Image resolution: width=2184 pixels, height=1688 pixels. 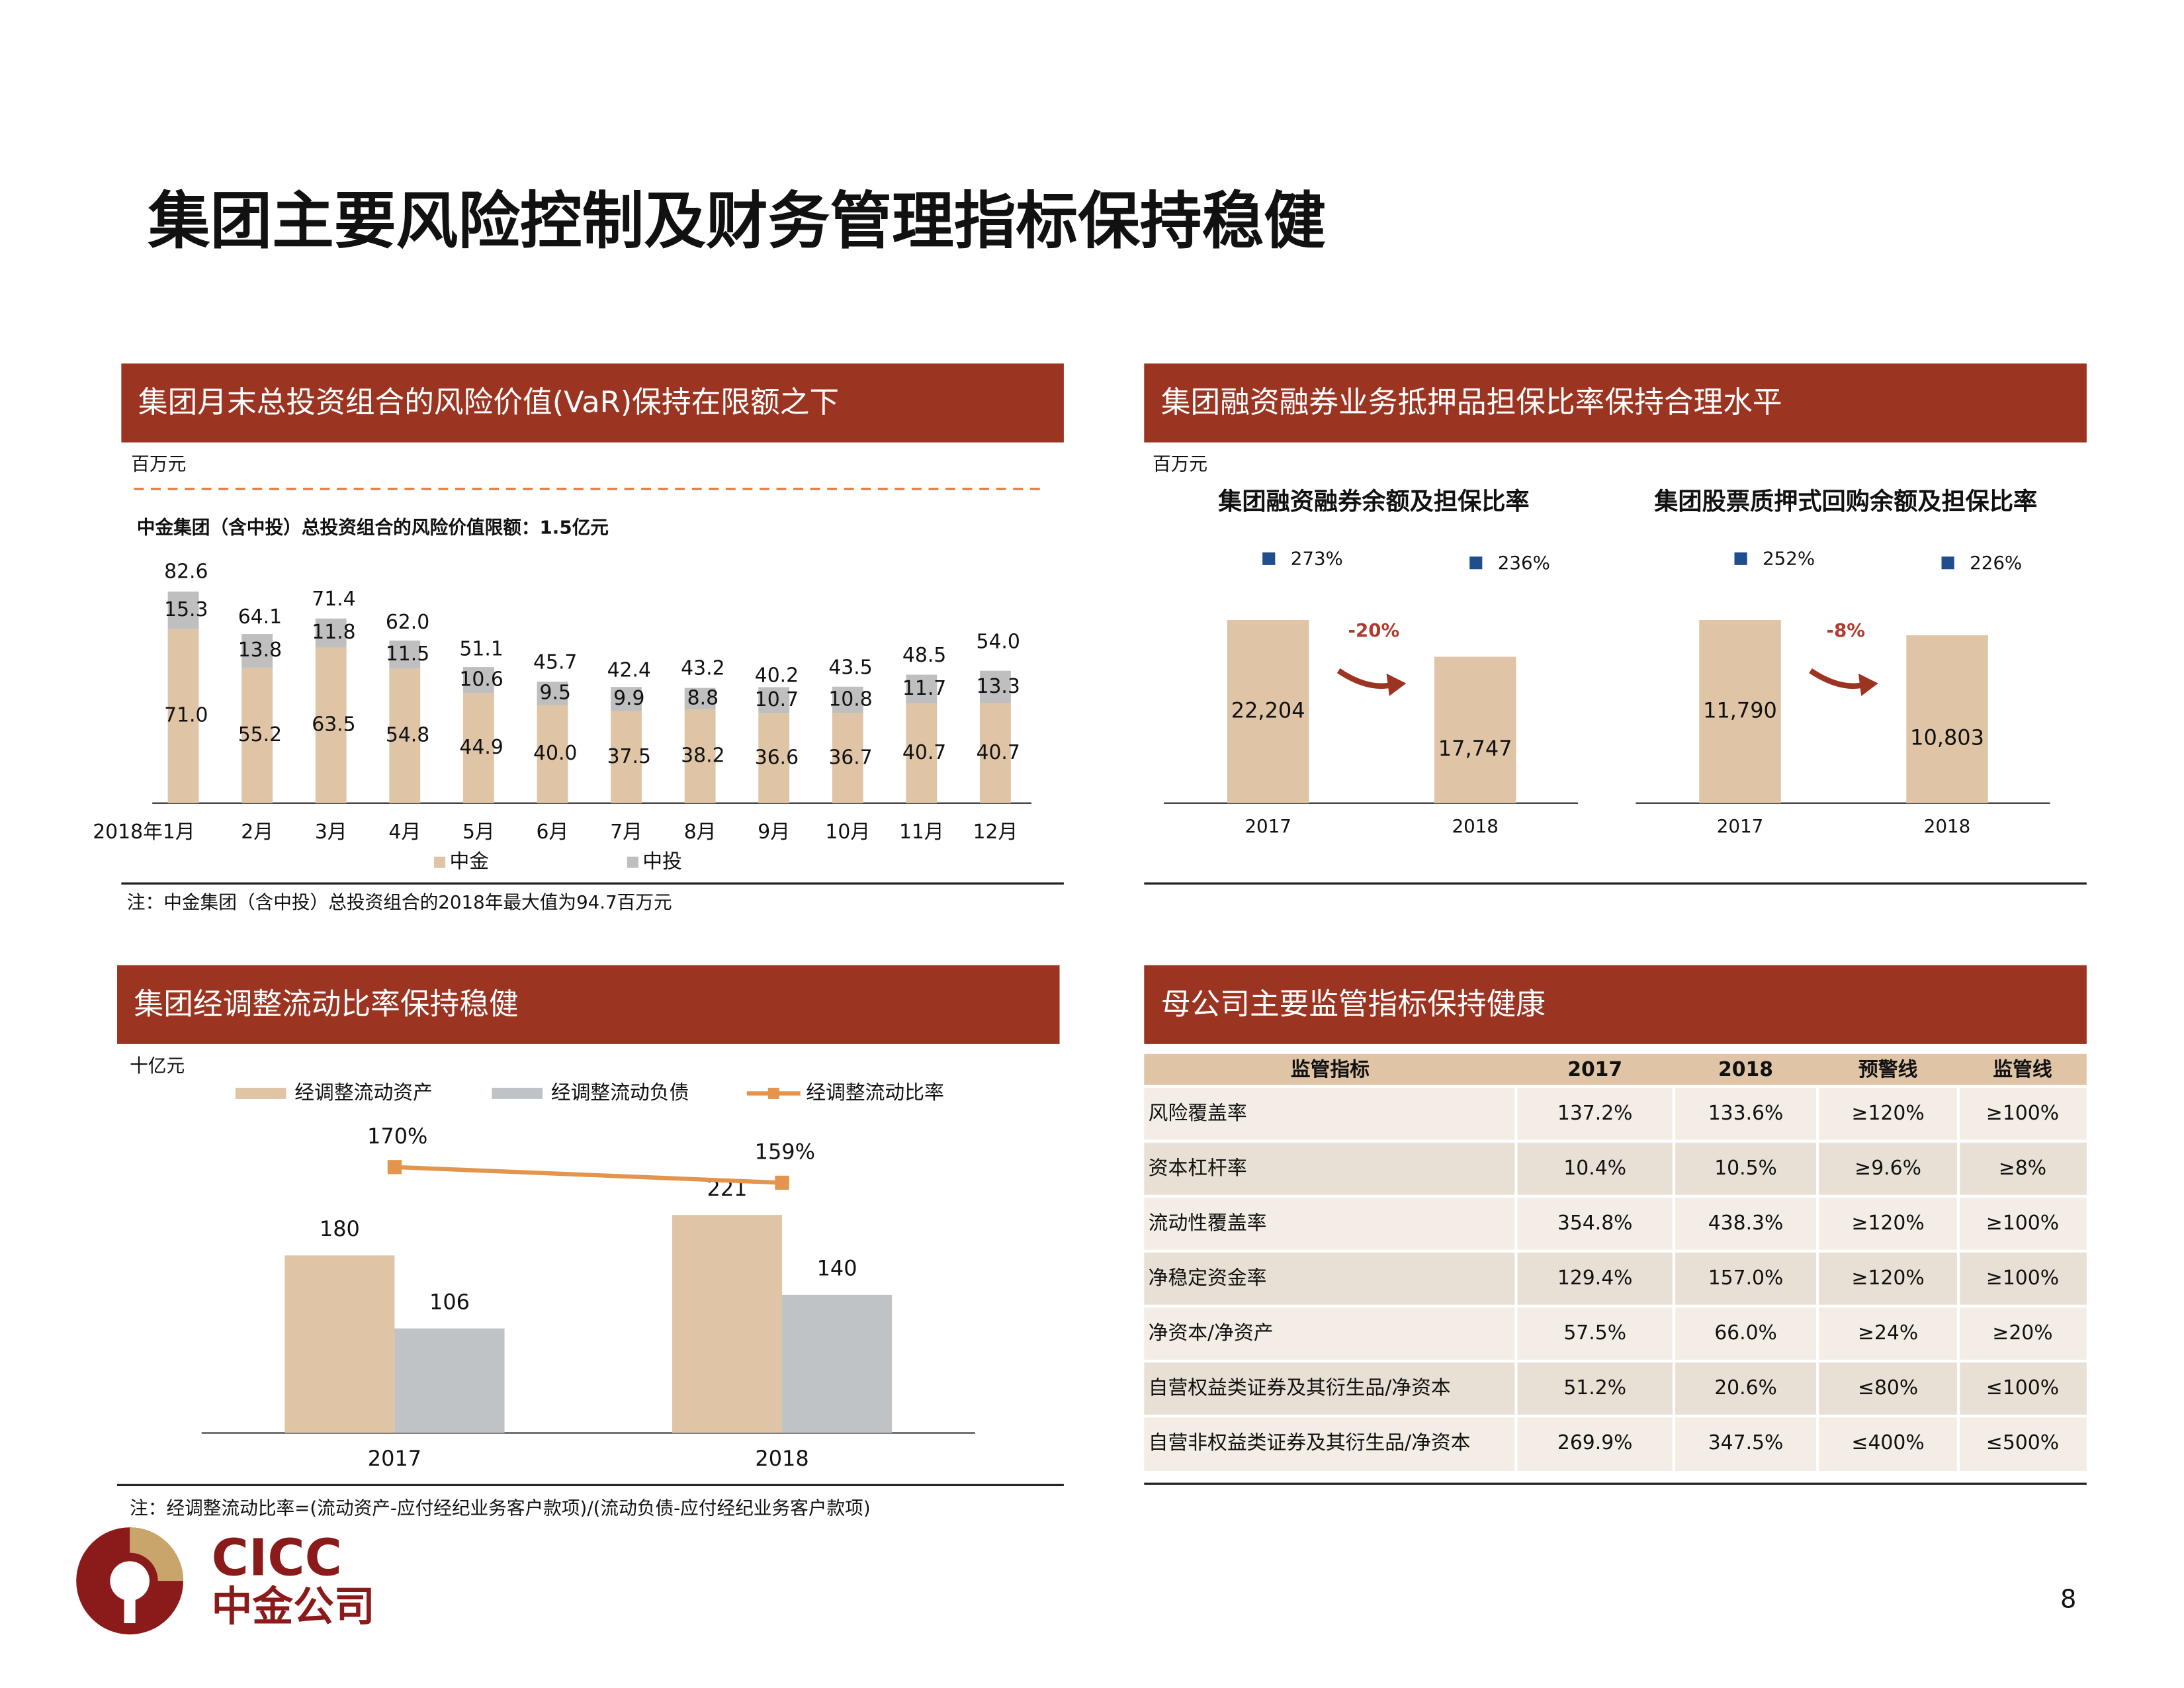 What do you see at coordinates (1745, 1387) in the screenshot?
I see `table-cell: 20.6%` at bounding box center [1745, 1387].